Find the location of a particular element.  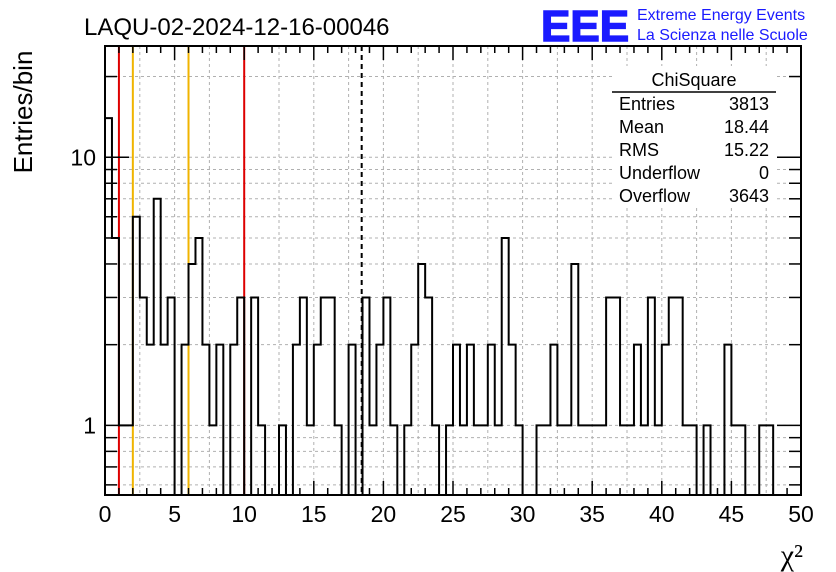

x-tick-label: 0 is located at coordinates (105, 514).